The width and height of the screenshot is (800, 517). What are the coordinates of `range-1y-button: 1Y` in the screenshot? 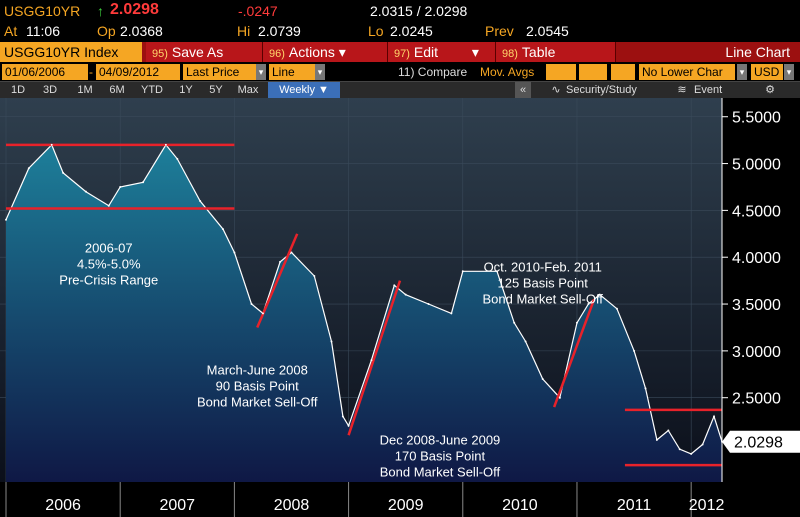 It's located at (186, 90).